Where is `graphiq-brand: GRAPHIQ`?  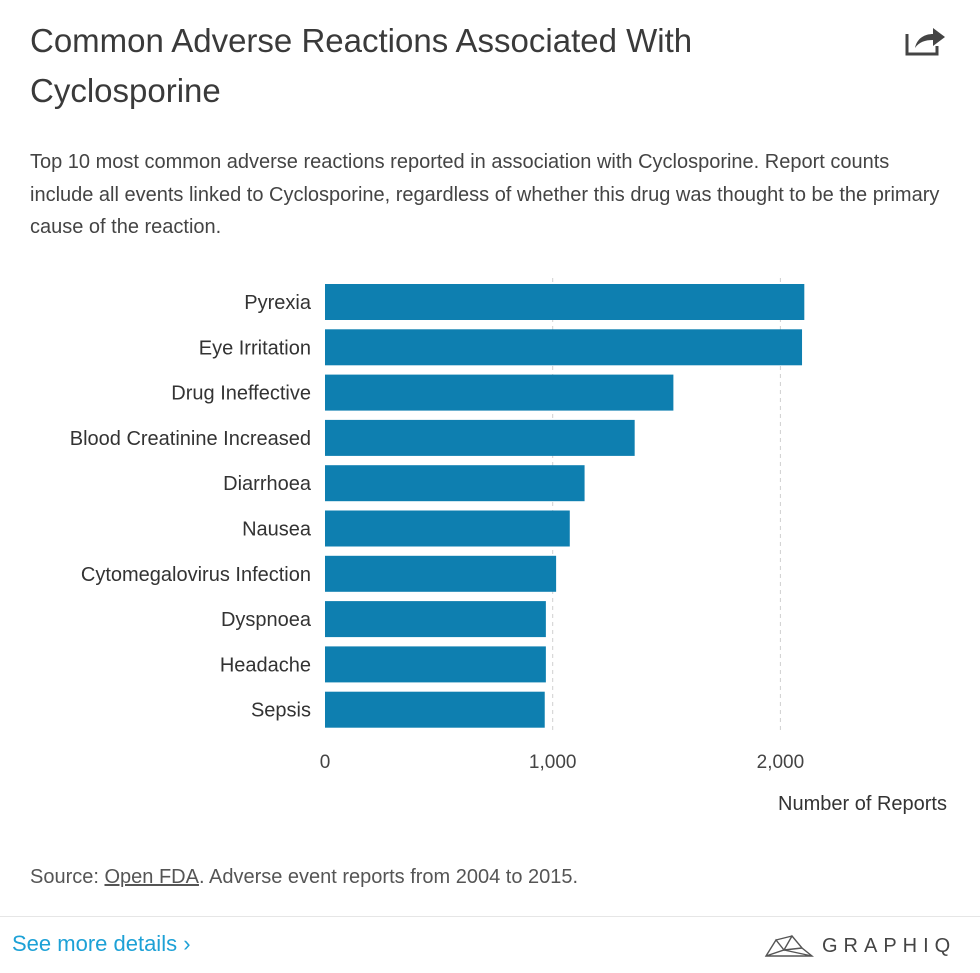
graphiq-brand: GRAPHIQ is located at coordinates (860, 946).